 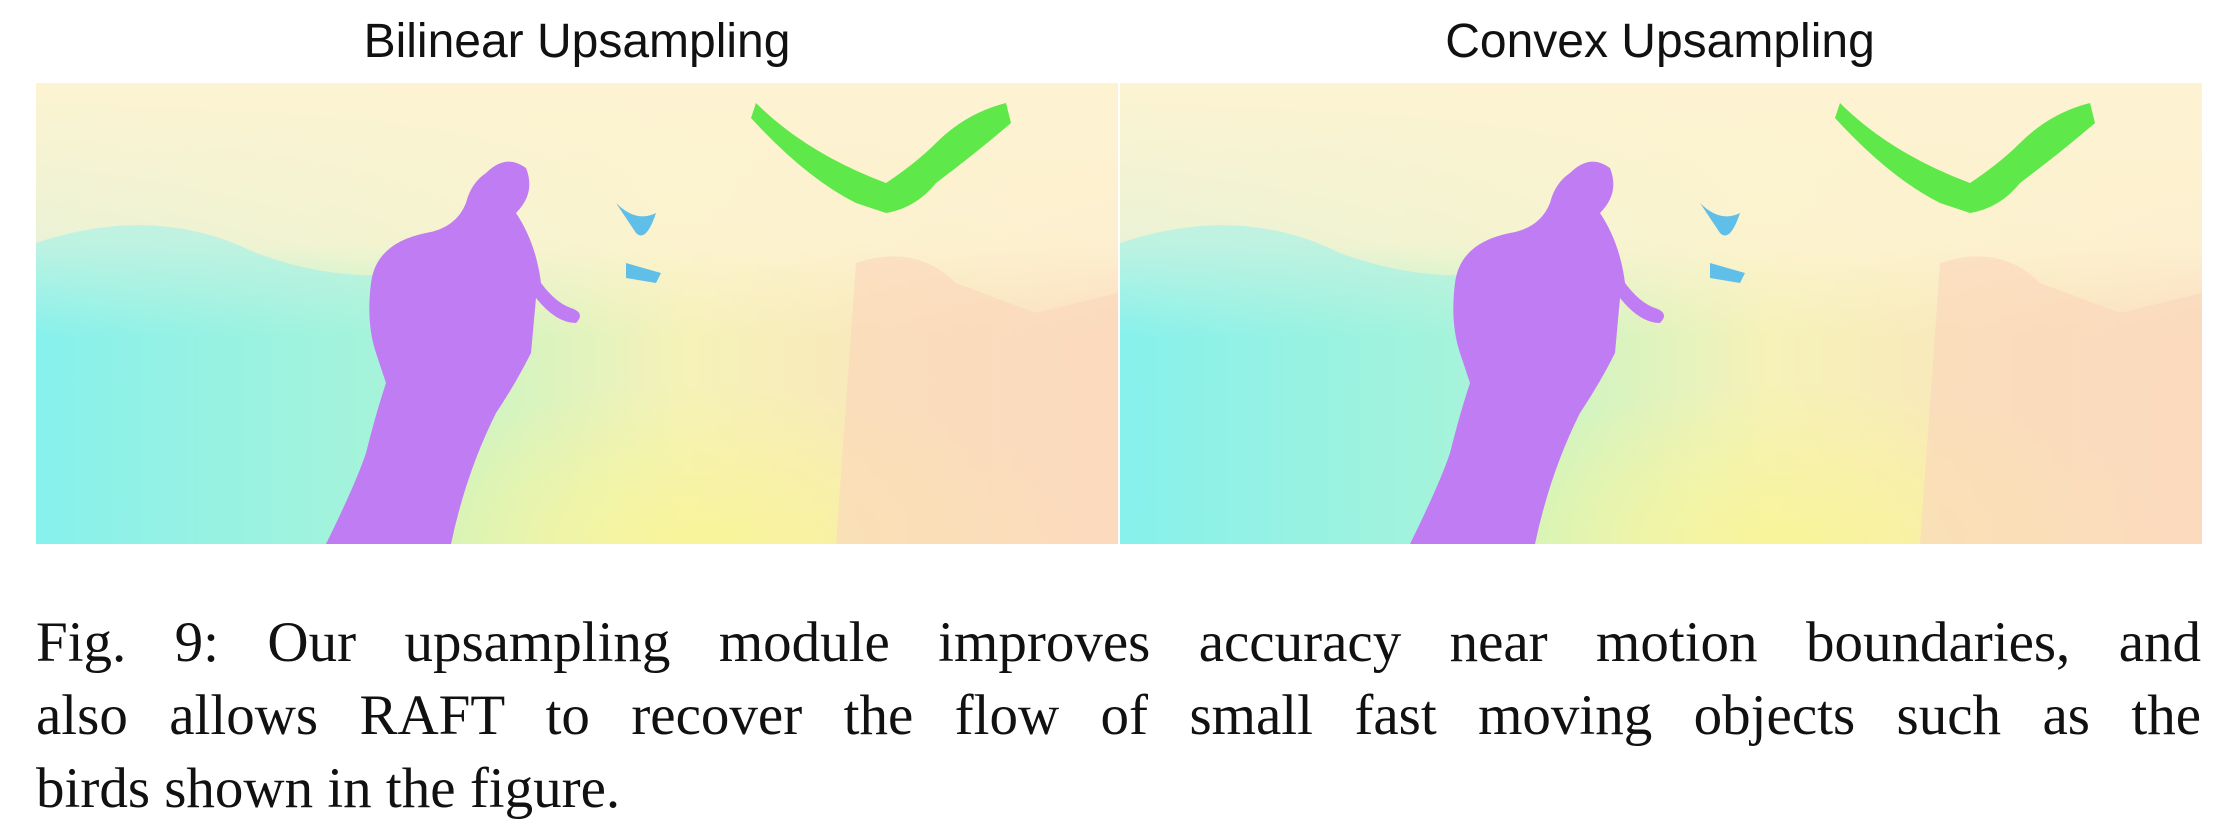 I want to click on caption-line: birds shown in the figure., so click(x=328, y=788).